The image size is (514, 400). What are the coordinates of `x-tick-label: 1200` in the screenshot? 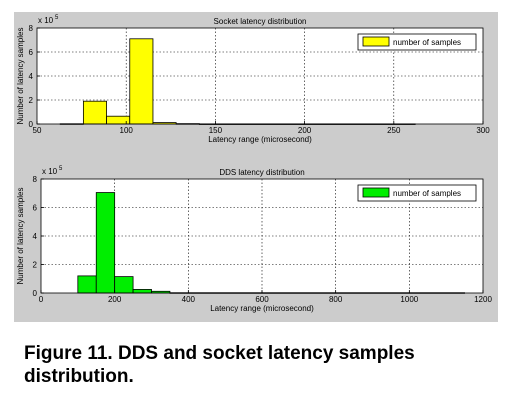 It's located at (483, 299).